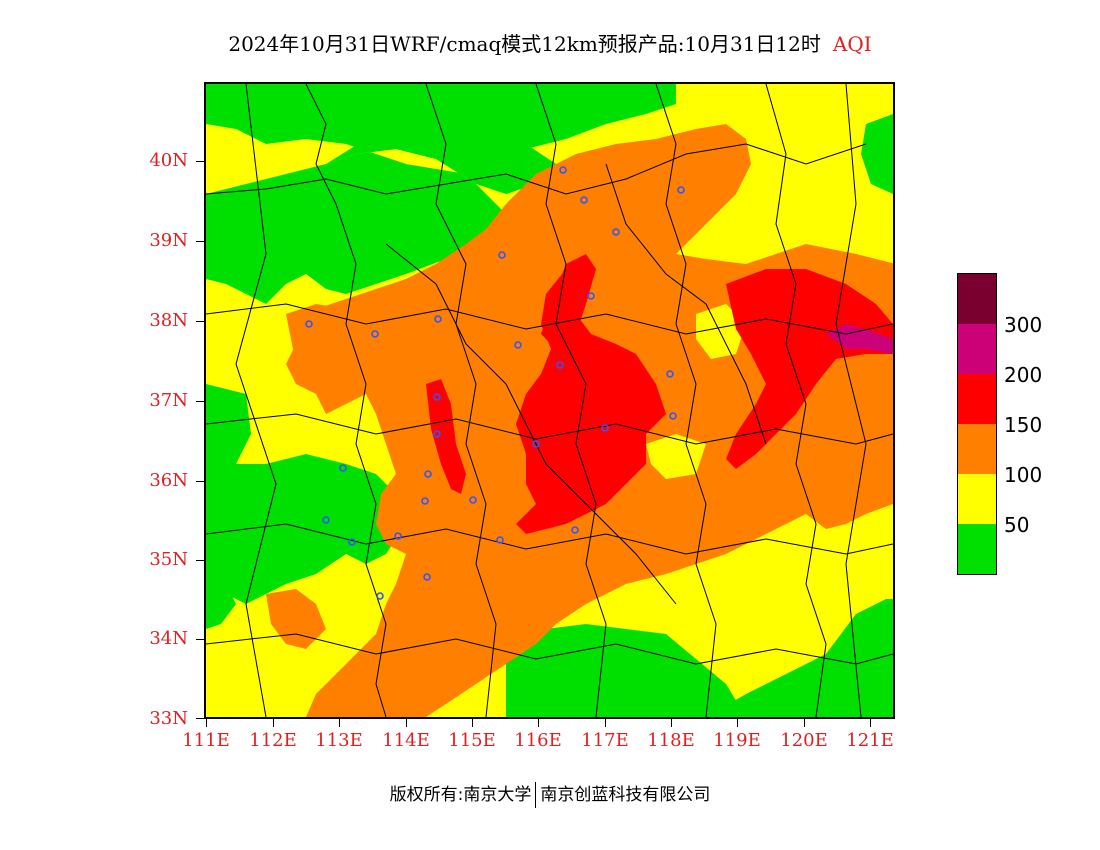 This screenshot has width=1100, height=850. What do you see at coordinates (206, 740) in the screenshot?
I see `lon-label-111e: 111E` at bounding box center [206, 740].